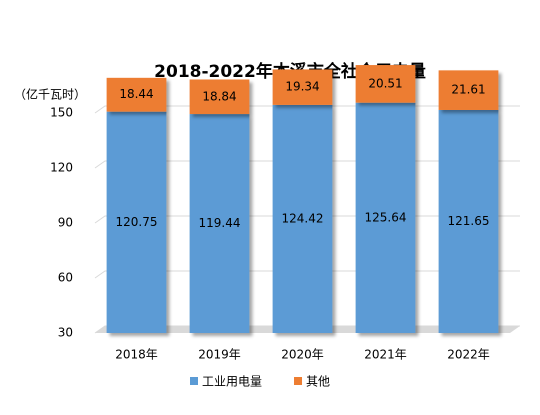 This screenshot has width=540, height=415. I want to click on data-label: 21.61, so click(468, 90).